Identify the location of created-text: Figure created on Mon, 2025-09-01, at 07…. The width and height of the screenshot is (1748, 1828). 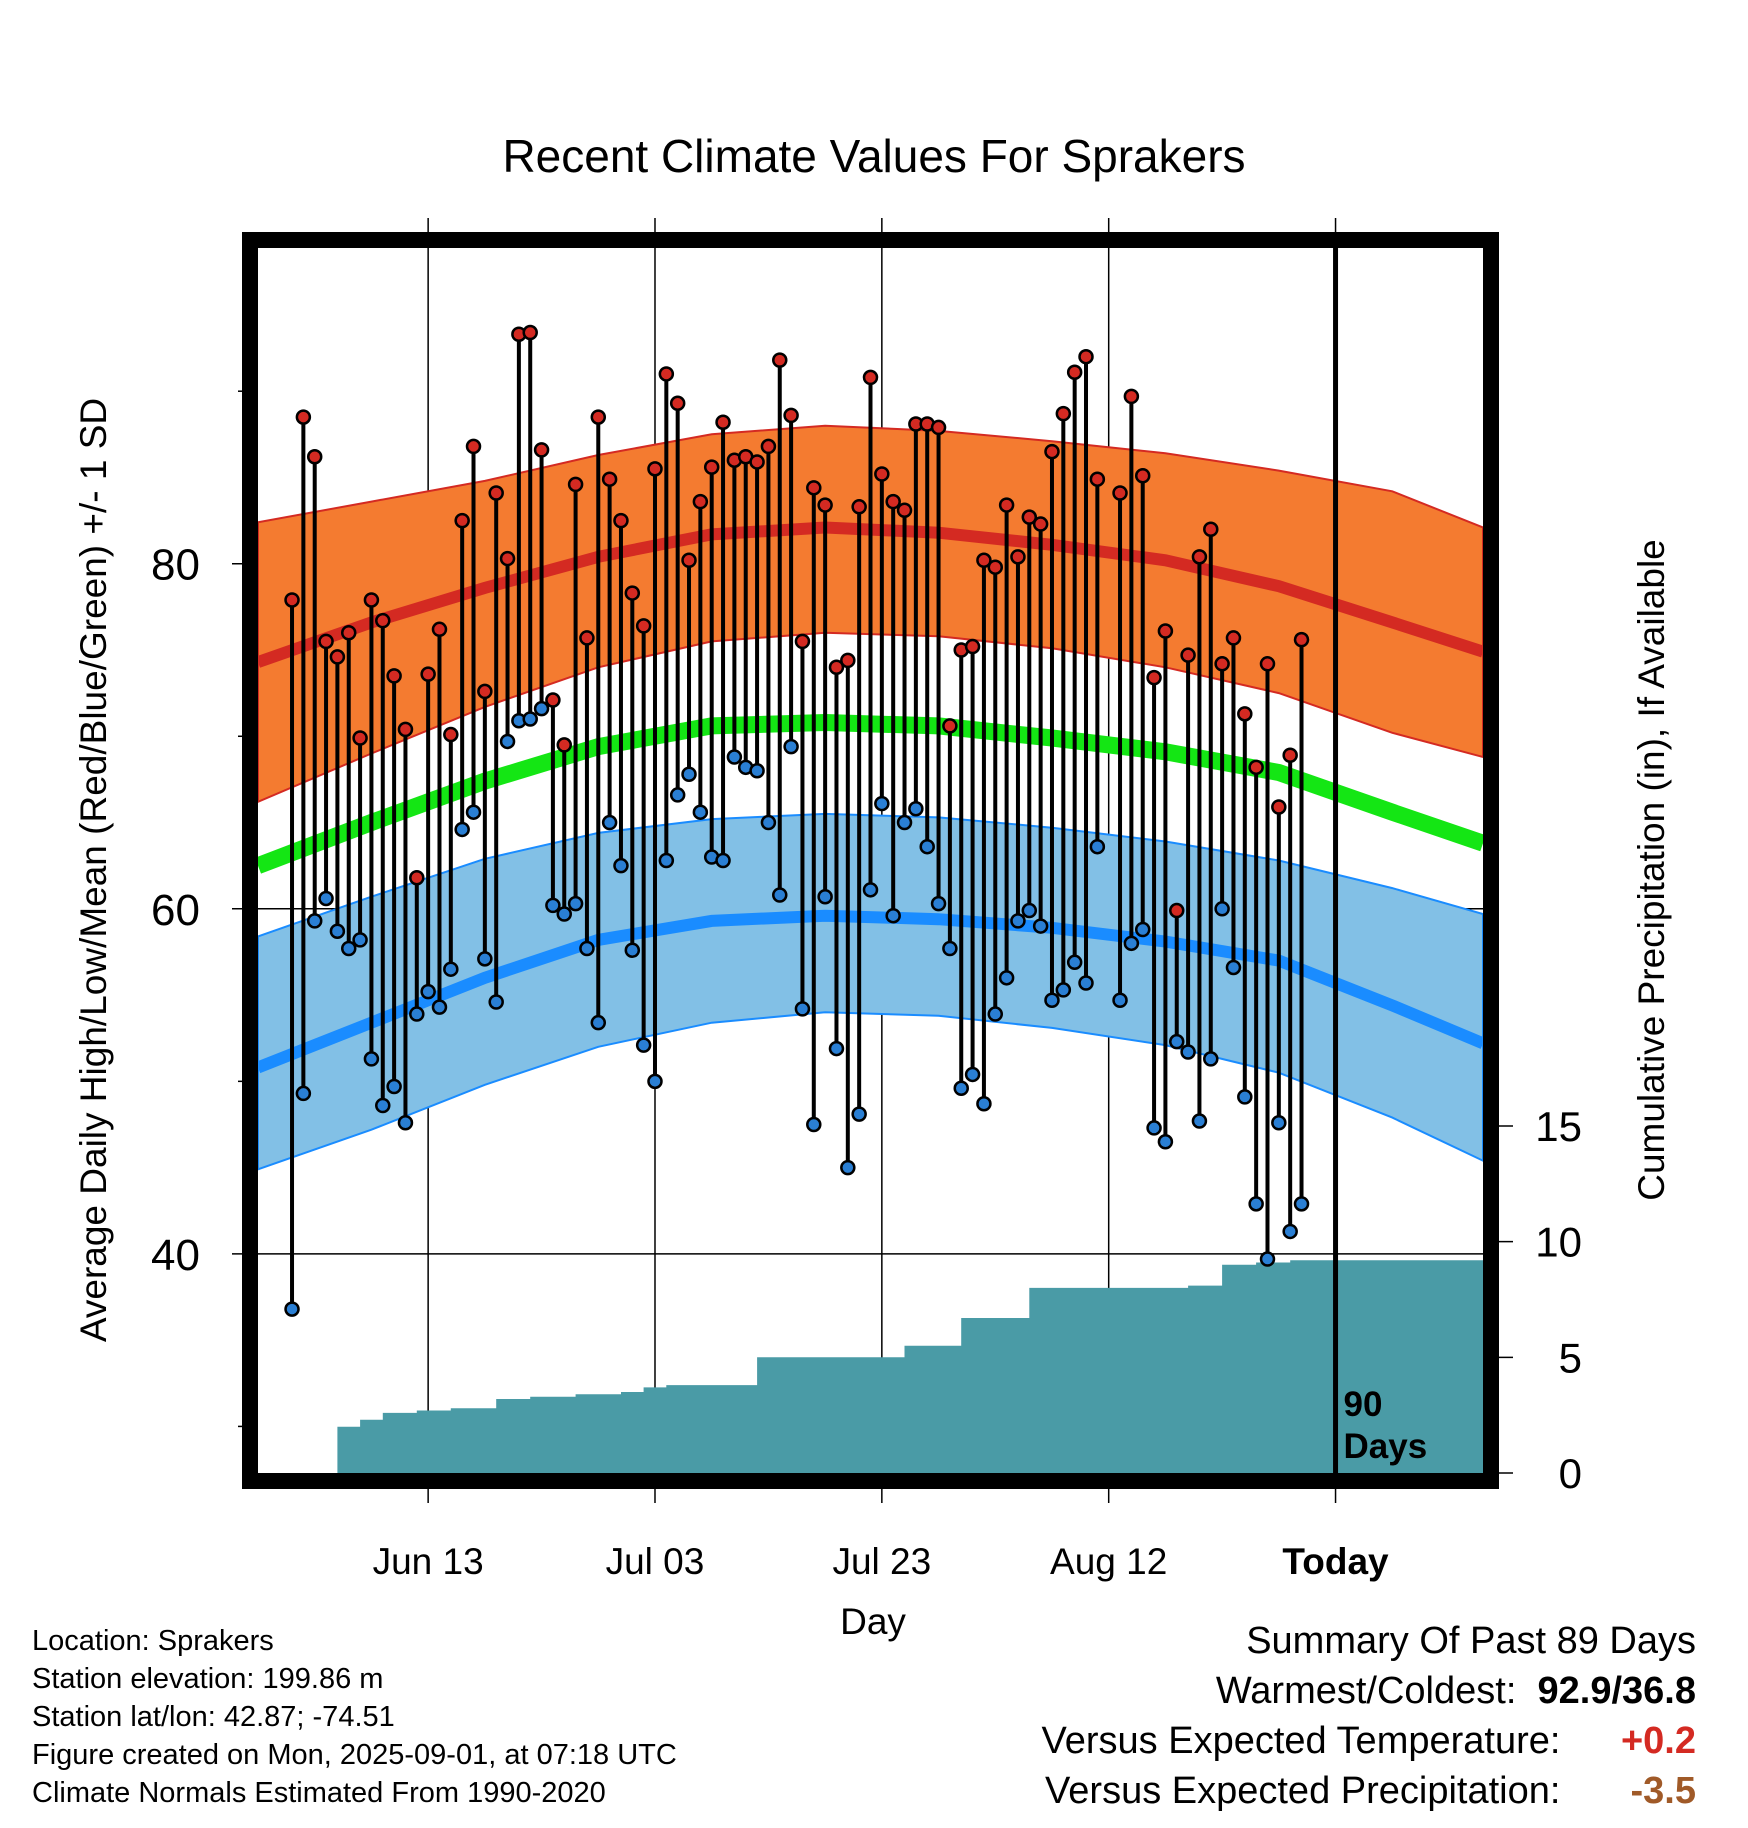
(354, 1755).